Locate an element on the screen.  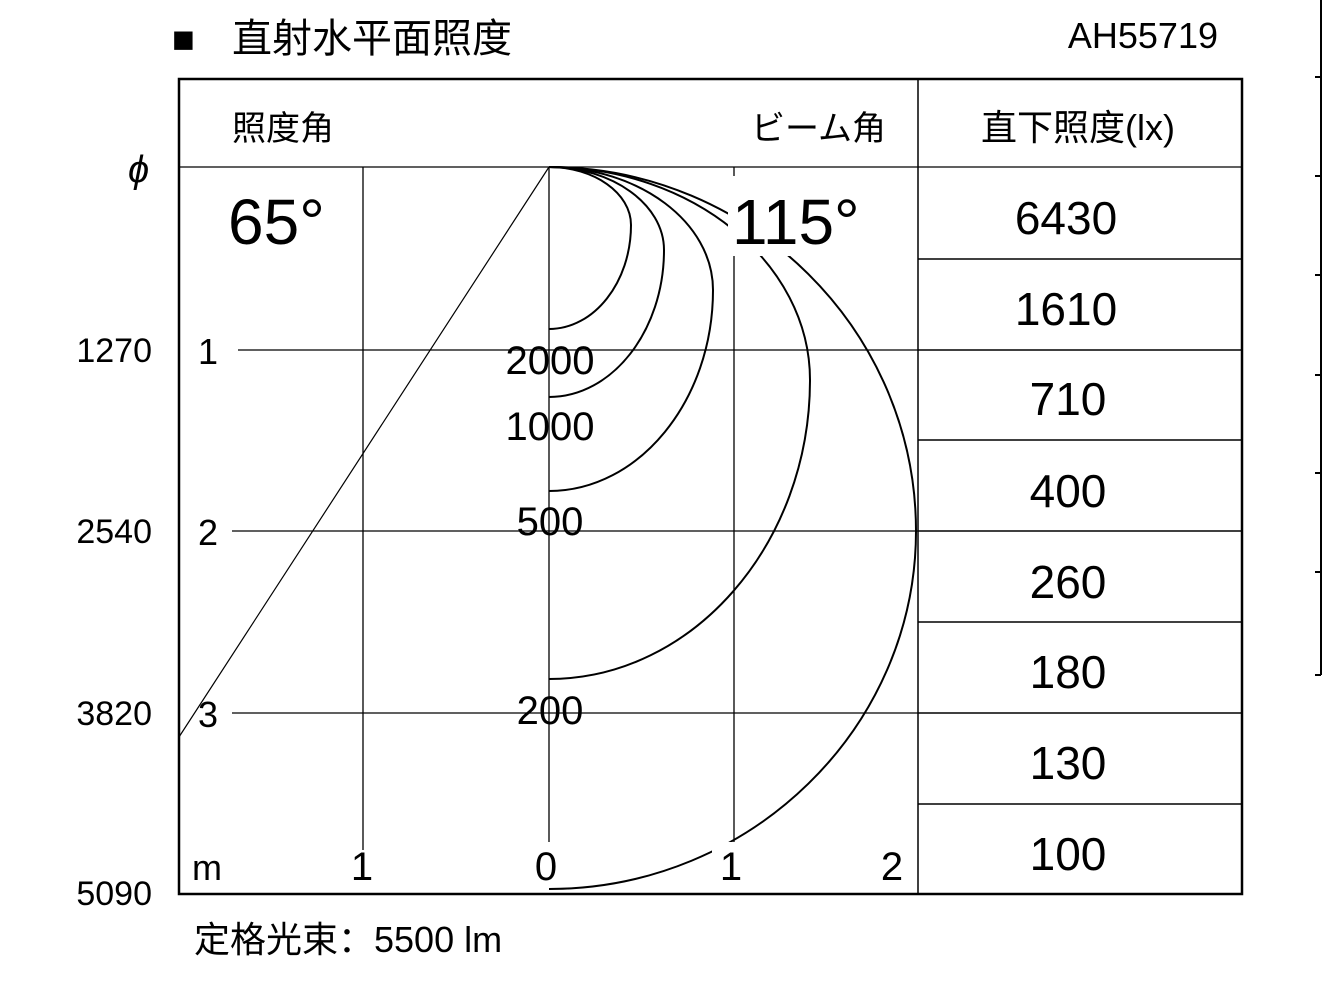
page-title: 直射水平面照度 is located at coordinates (372, 39).